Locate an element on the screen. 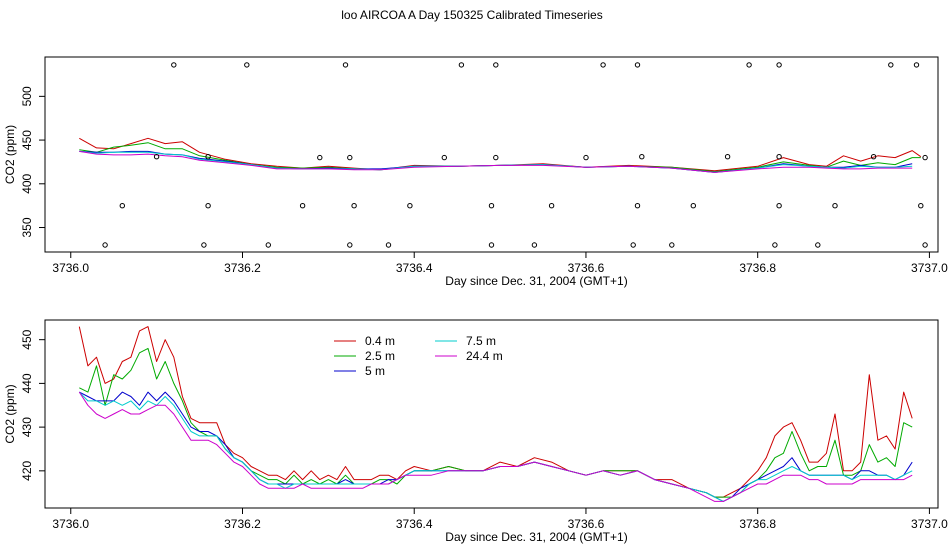 Image resolution: width=950 pixels, height=550 pixels. top-series-line-5-m is located at coordinates (496, 161).